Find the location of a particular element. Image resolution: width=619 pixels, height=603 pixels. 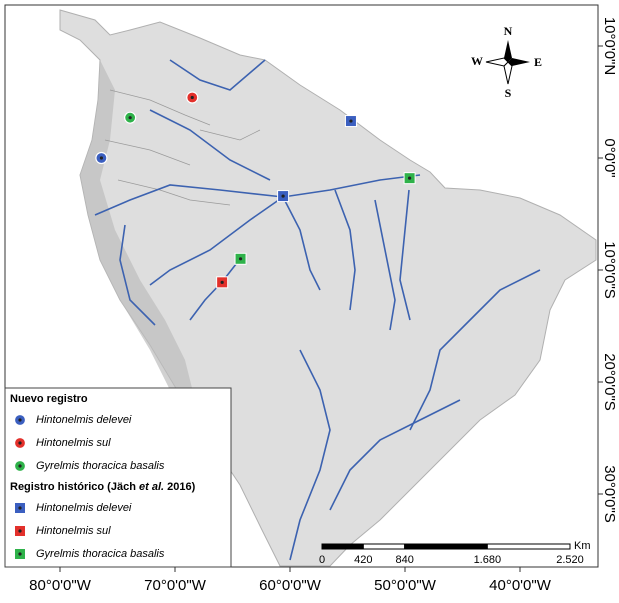

lon-tick-label: 80°0'0"W is located at coordinates (60, 585).